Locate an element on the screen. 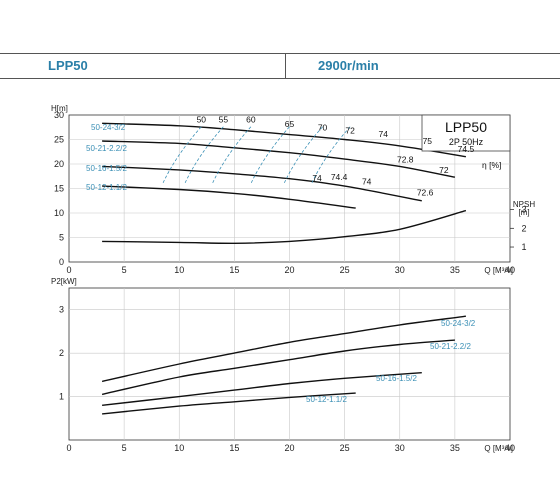 The height and width of the screenshot is (504, 560). npsh-tick-label: 3 is located at coordinates (523, 210).